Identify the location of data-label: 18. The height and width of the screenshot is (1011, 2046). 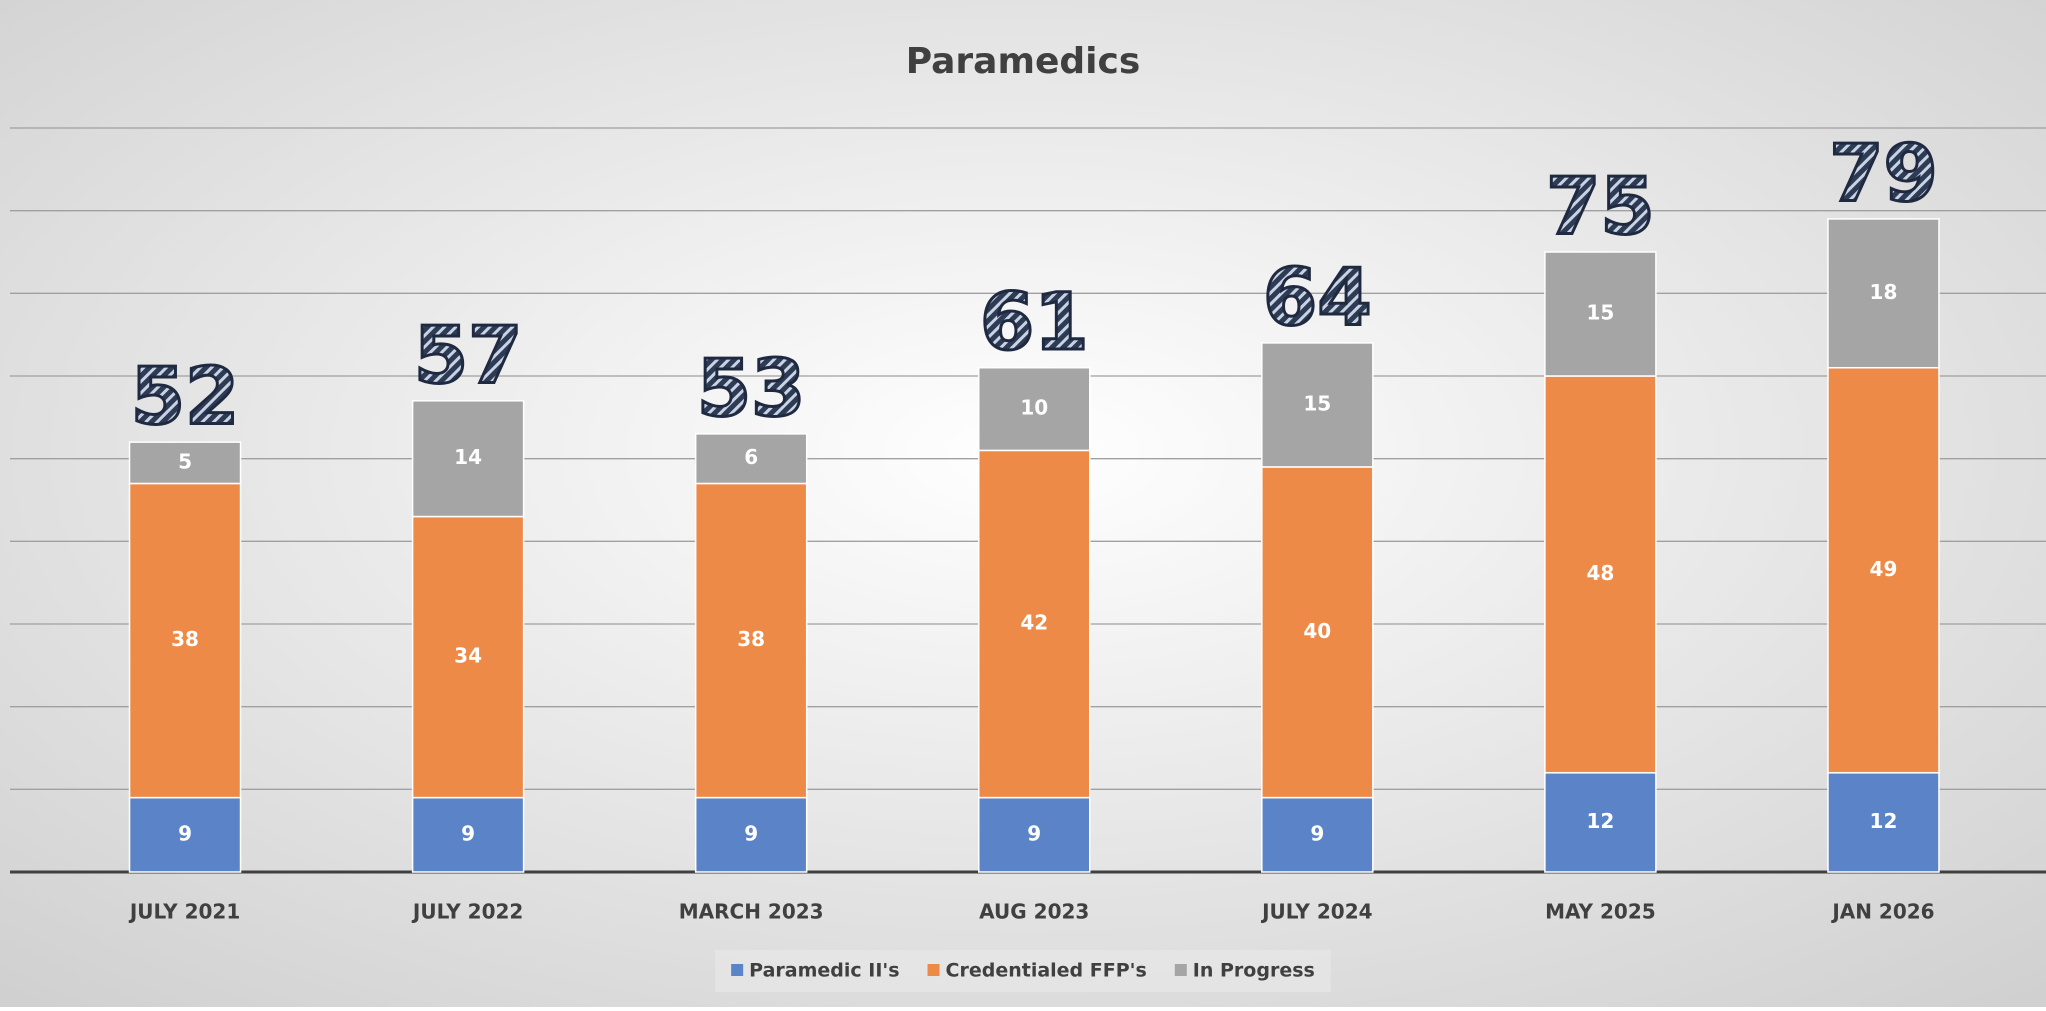
(1884, 292).